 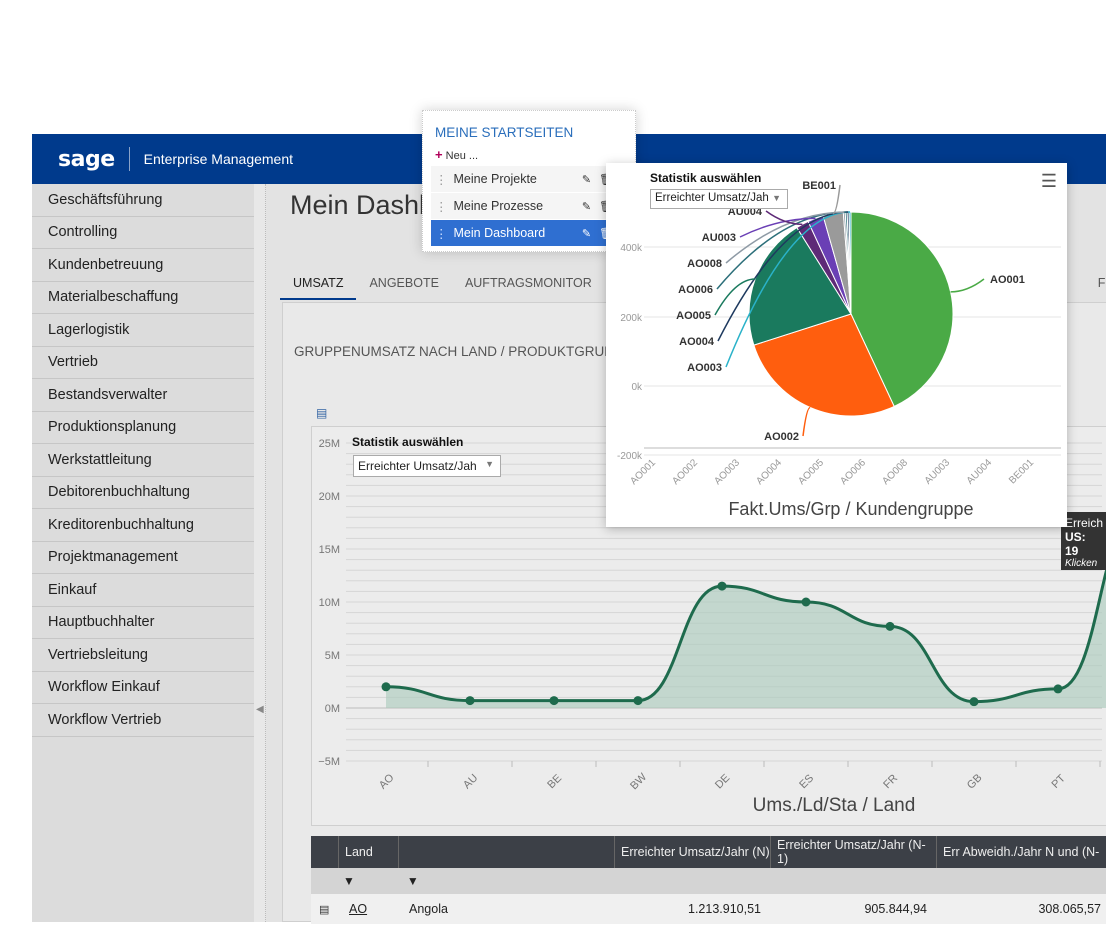 What do you see at coordinates (697, 342) in the screenshot?
I see `slice-label: AO004` at bounding box center [697, 342].